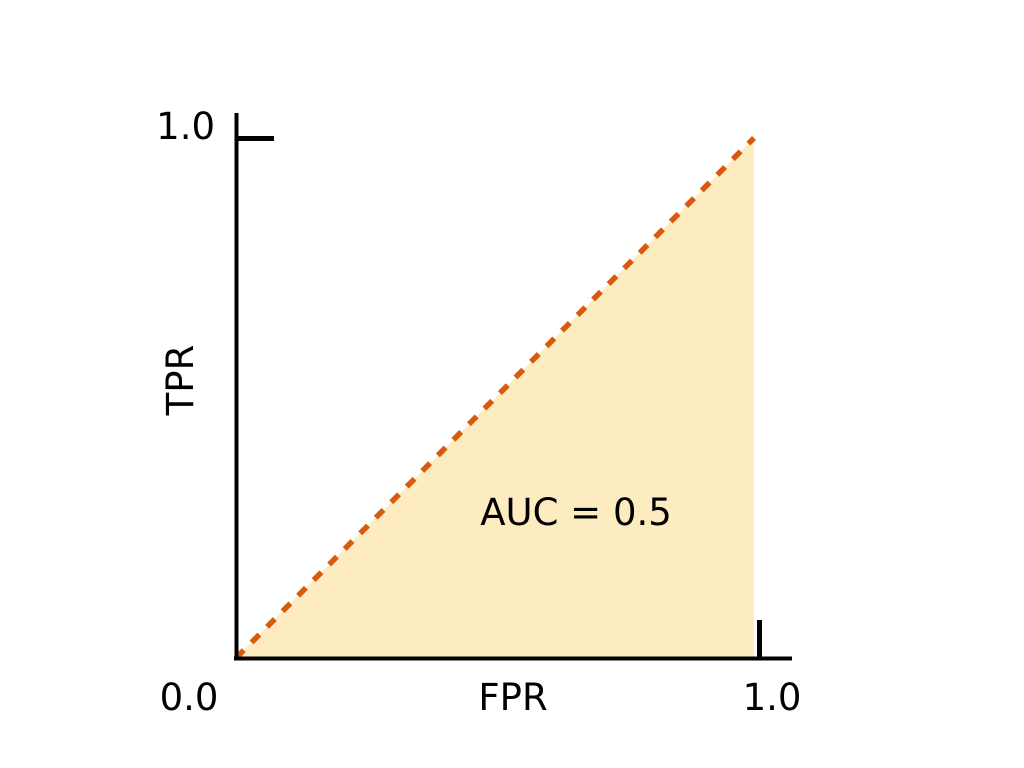 The width and height of the screenshot is (1024, 768). Describe the element at coordinates (576, 512) in the screenshot. I see `auc-annotation: AUC = 0.5` at that location.